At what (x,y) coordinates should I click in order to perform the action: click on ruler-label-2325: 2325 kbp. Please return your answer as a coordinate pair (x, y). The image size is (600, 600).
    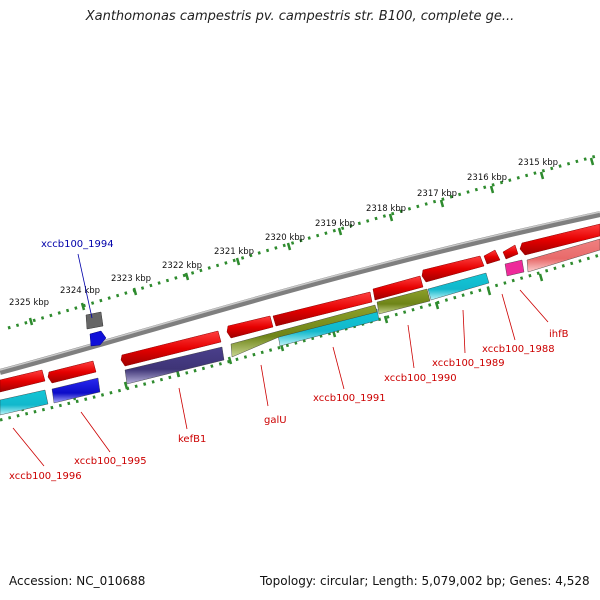
    Looking at the image, I should click on (29, 303).